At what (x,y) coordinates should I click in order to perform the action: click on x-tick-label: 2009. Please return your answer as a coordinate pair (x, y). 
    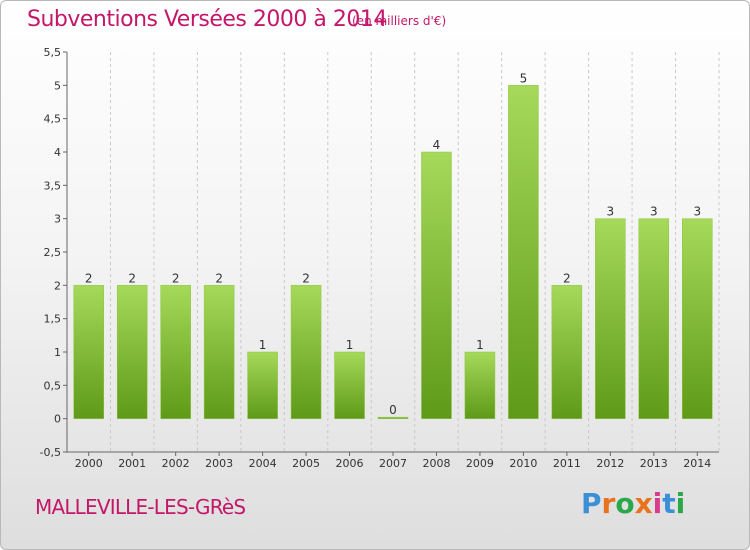
    Looking at the image, I should click on (480, 463).